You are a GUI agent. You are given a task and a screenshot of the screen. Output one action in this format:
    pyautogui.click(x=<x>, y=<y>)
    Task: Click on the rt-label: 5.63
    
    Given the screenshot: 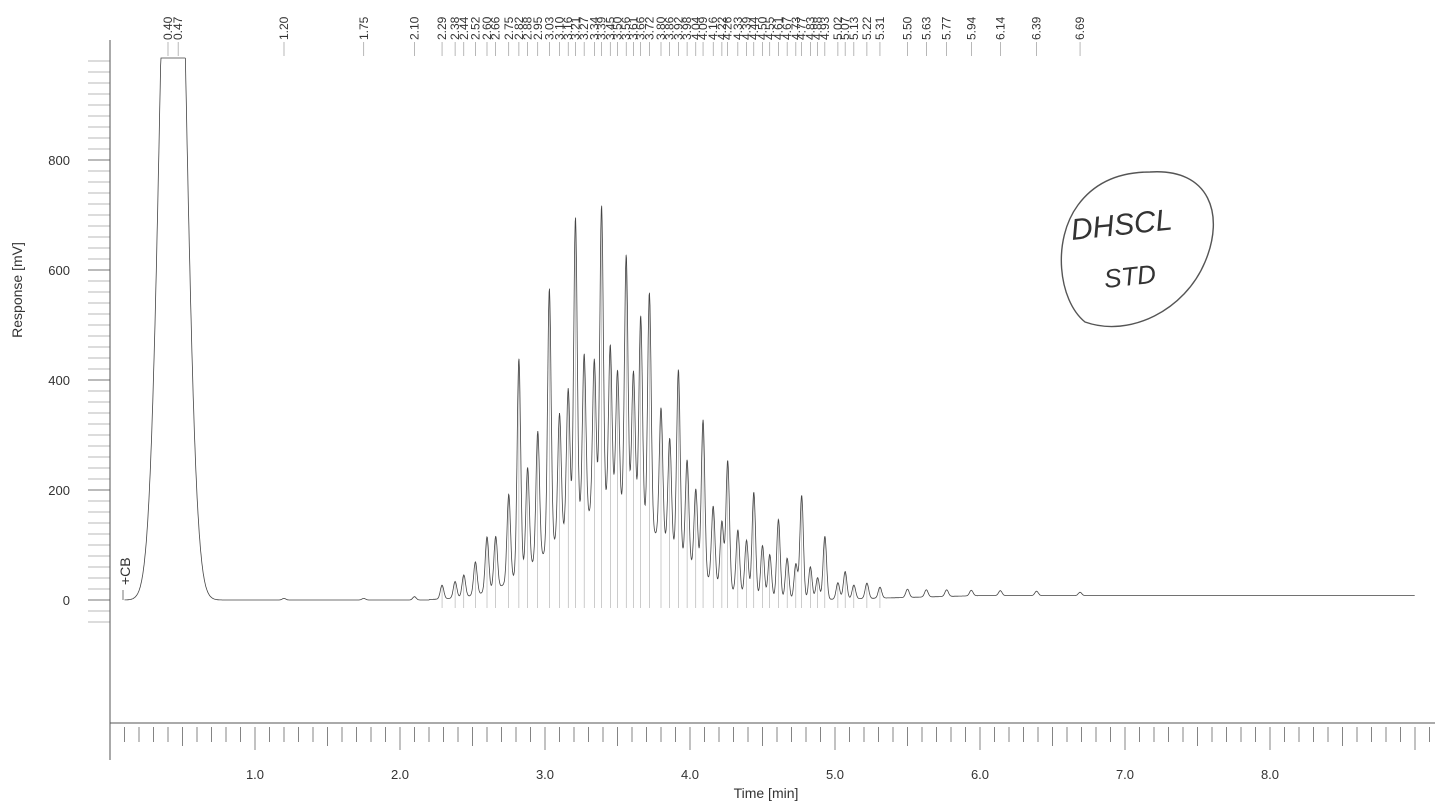 What is the action you would take?
    pyautogui.click(x=926, y=28)
    